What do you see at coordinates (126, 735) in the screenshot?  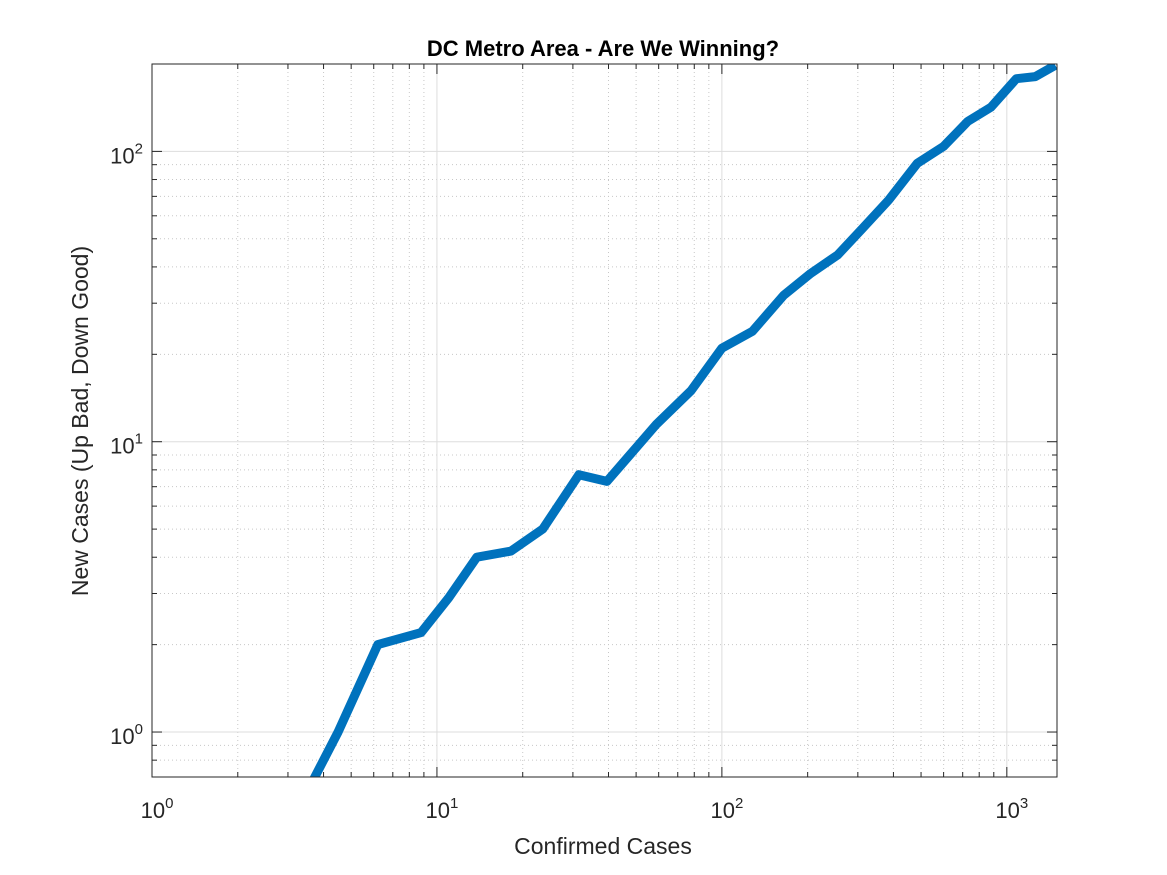 I see `y-tick-label: 10⁰` at bounding box center [126, 735].